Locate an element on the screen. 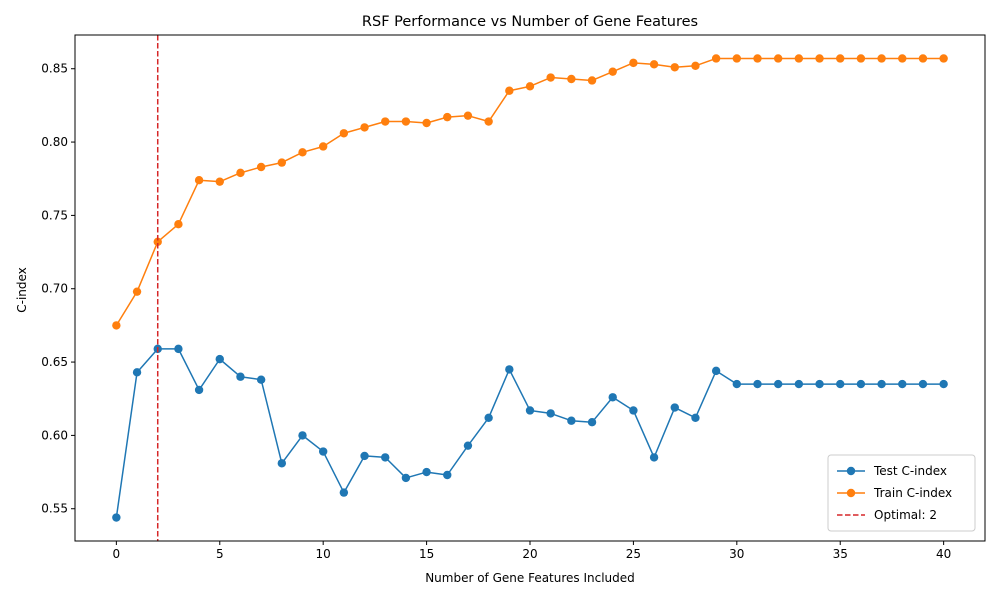 Image resolution: width=1000 pixels, height=604 pixels. legend-box is located at coordinates (901, 493).